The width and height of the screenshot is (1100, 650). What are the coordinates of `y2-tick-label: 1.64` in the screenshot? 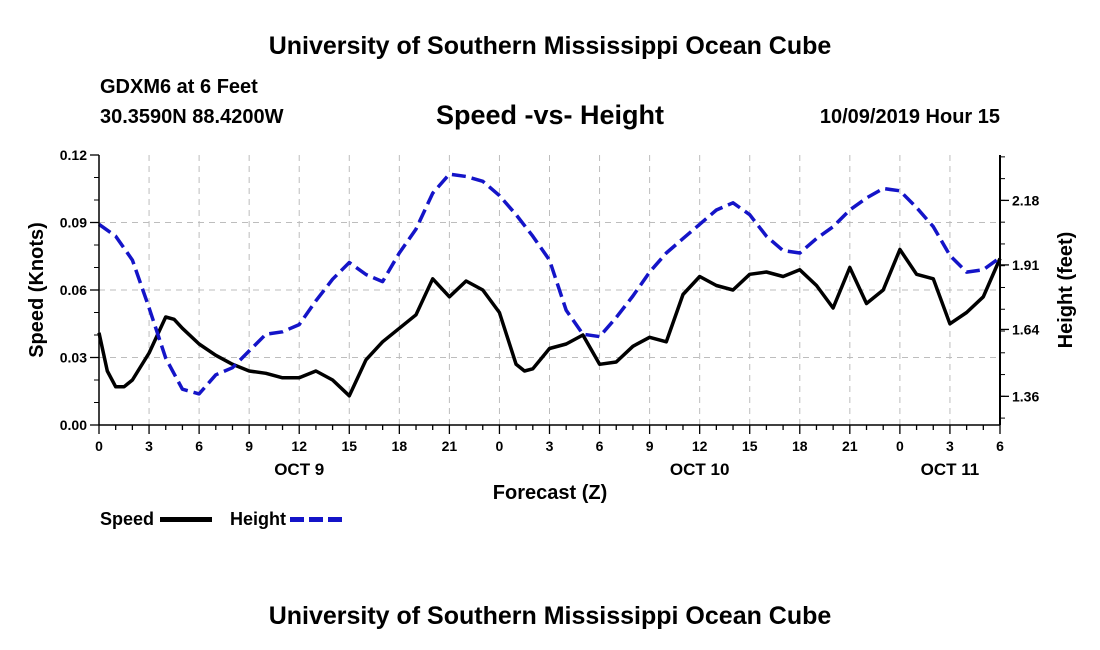 It's located at (1025, 329).